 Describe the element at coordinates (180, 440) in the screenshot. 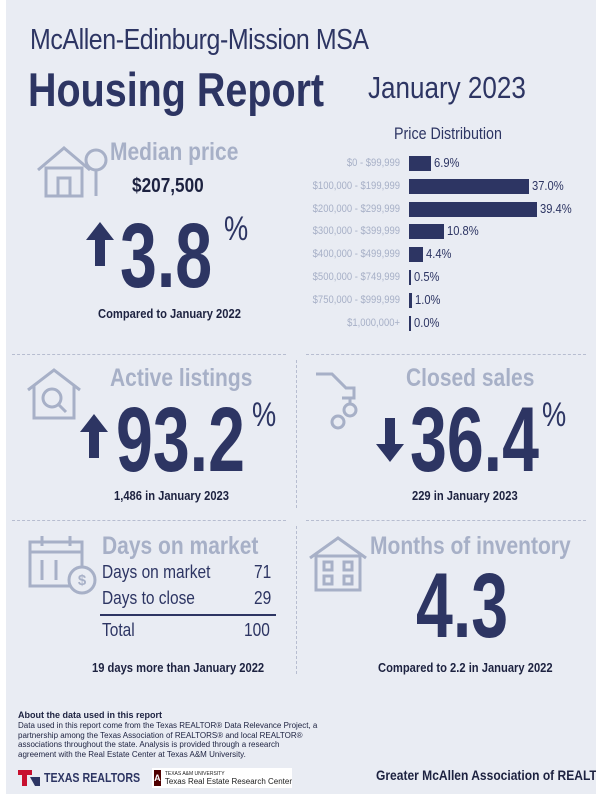

I see `active-listings-change: 93.2` at that location.